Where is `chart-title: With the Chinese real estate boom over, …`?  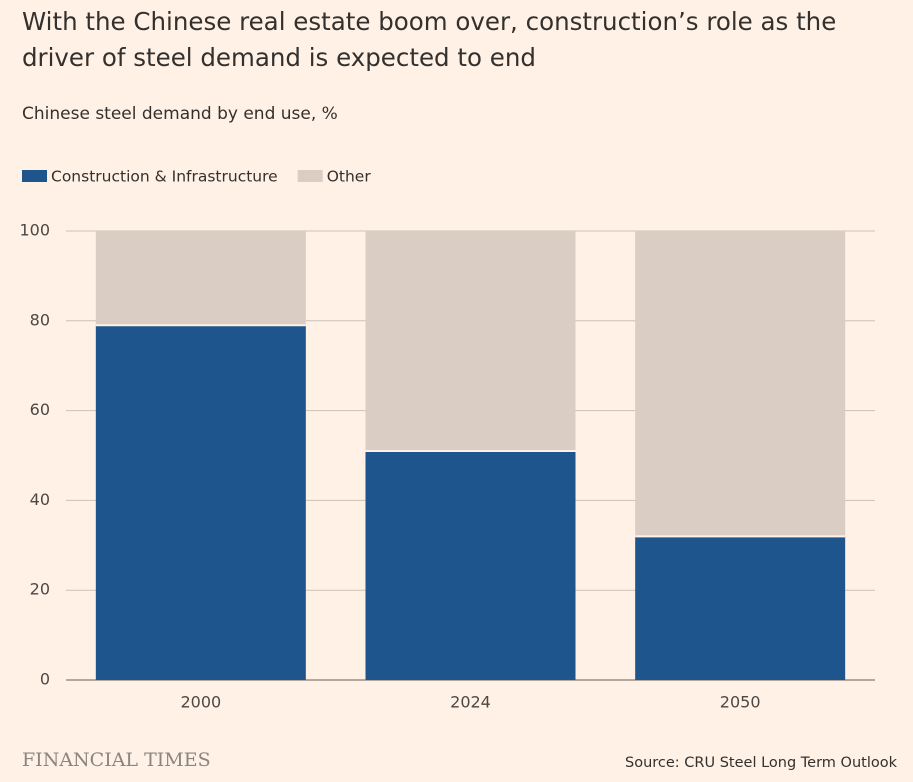
chart-title: With the Chinese real estate boom over, … is located at coordinates (429, 39).